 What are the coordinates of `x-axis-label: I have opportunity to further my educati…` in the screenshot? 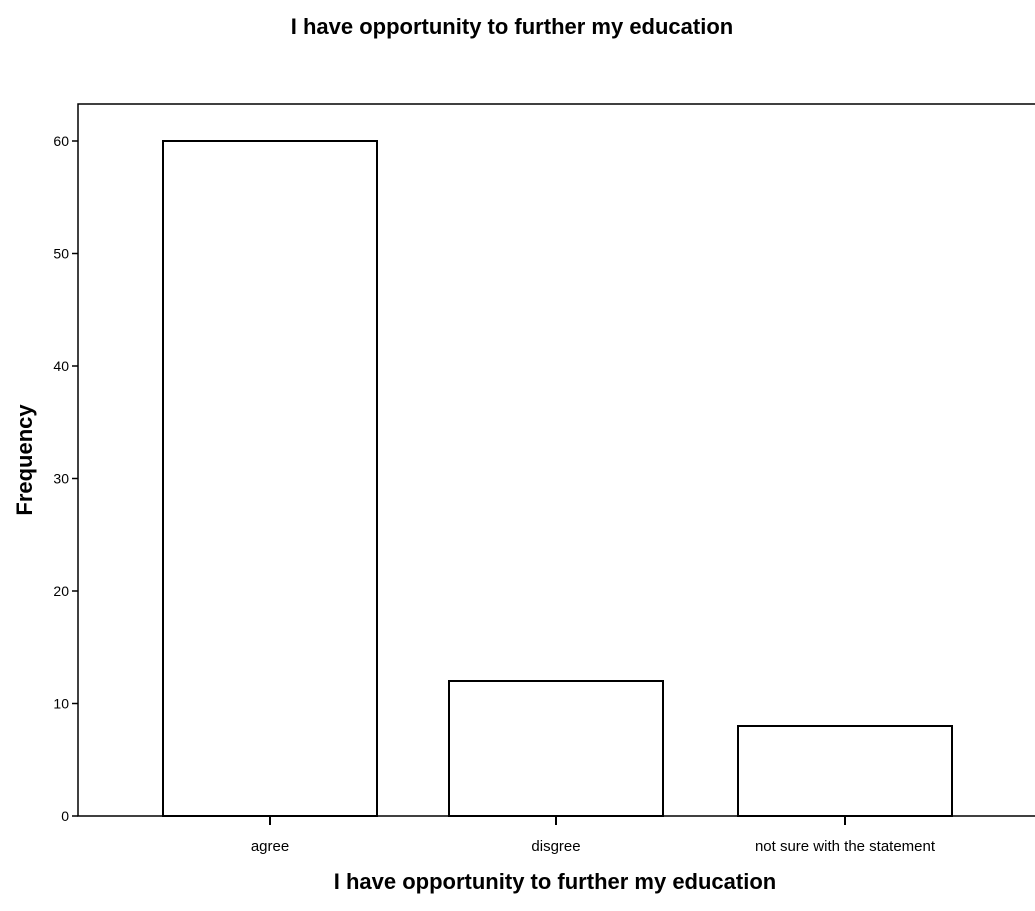 It's located at (555, 881).